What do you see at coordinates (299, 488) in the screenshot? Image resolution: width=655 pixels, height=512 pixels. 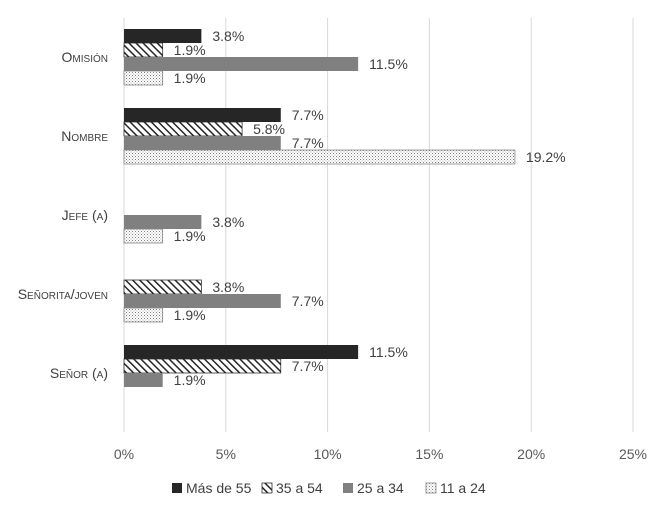 I see `legend-label: 35 a 54` at bounding box center [299, 488].